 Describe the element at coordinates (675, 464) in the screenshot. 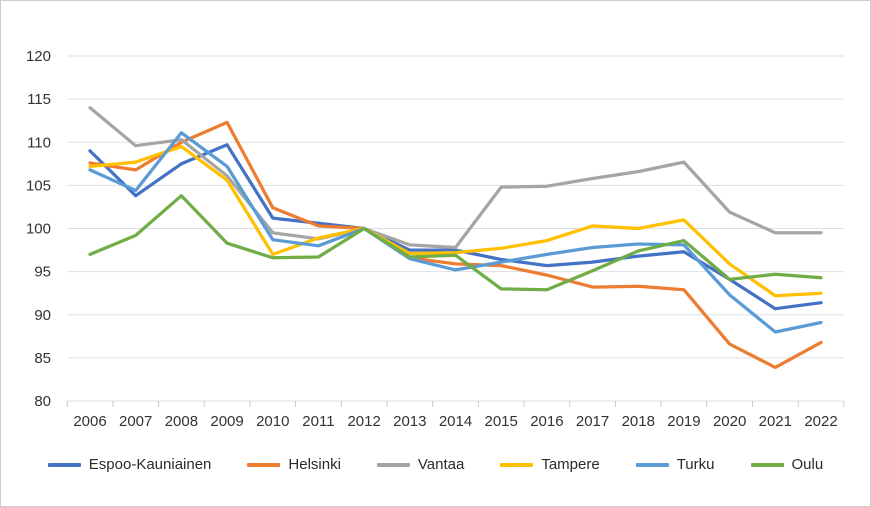

I see `legend-item-turku: Turku` at that location.